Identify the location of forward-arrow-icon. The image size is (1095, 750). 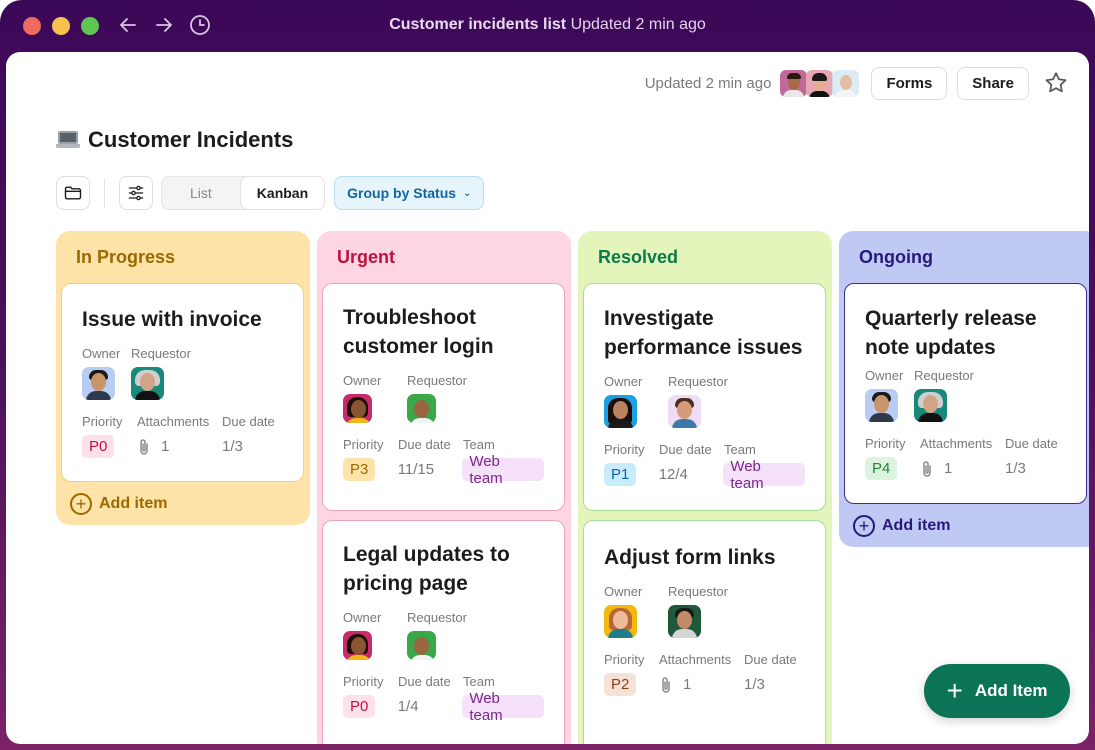
(164, 25).